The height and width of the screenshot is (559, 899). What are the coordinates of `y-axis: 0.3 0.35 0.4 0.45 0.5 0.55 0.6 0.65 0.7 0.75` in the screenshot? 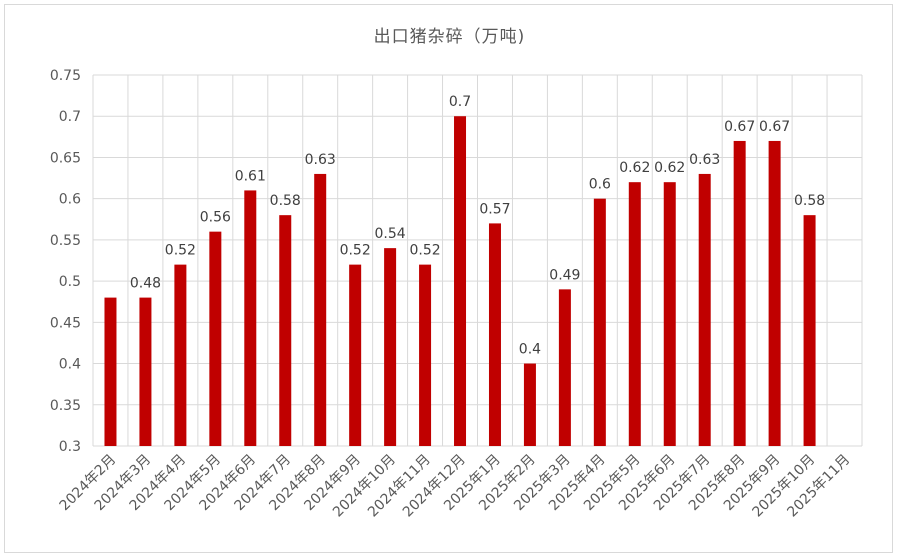 It's located at (65, 261).